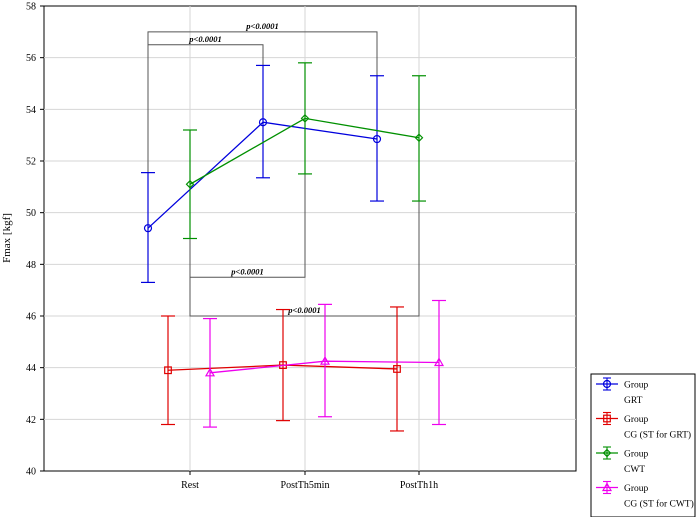 This screenshot has width=699, height=517. Describe the element at coordinates (190, 485) in the screenshot. I see `x-tick-label: Rest` at that location.